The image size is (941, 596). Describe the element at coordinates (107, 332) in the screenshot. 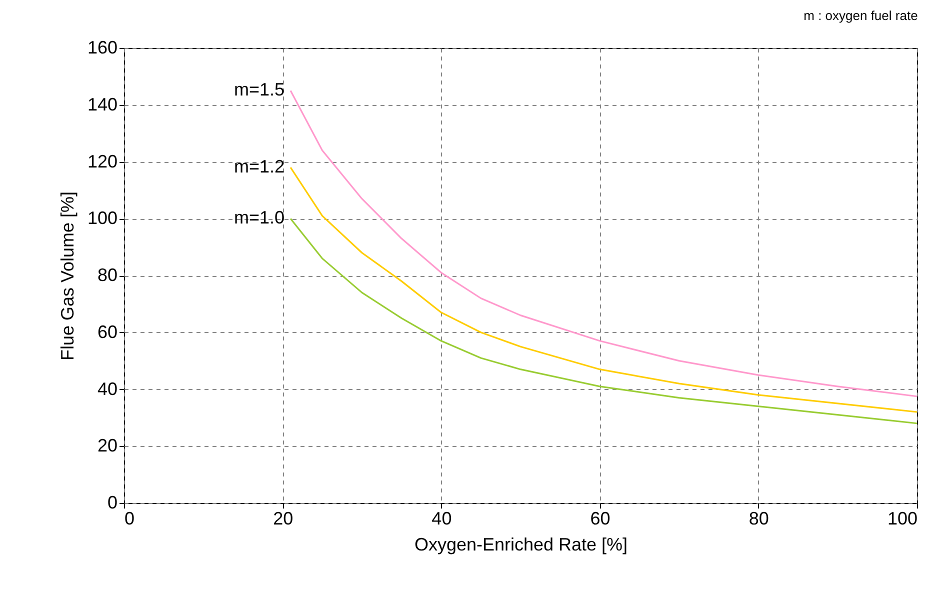

I see `y-tick-label: 60` at that location.